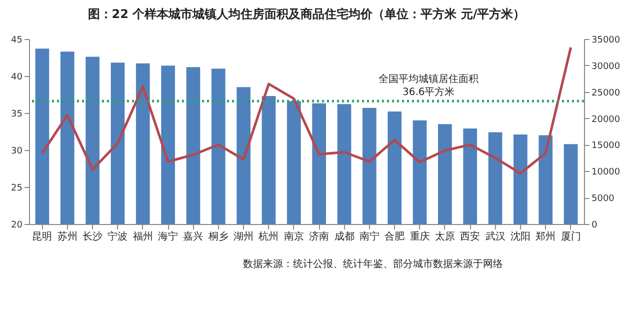 The image size is (640, 328). What do you see at coordinates (606, 67) in the screenshot?
I see `y2-tick-label: 30000` at bounding box center [606, 67].